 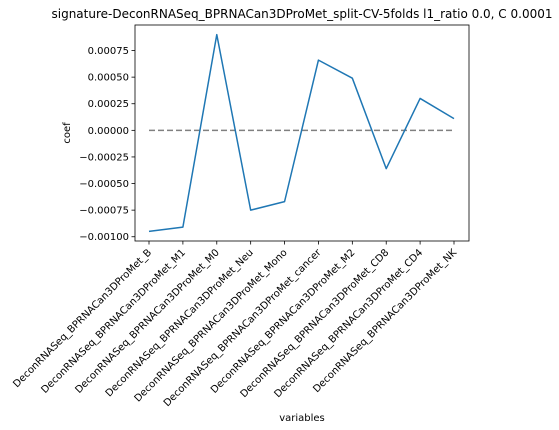 What do you see at coordinates (104, 211) in the screenshot?
I see `y-tick-label: −0.00075` at bounding box center [104, 211].